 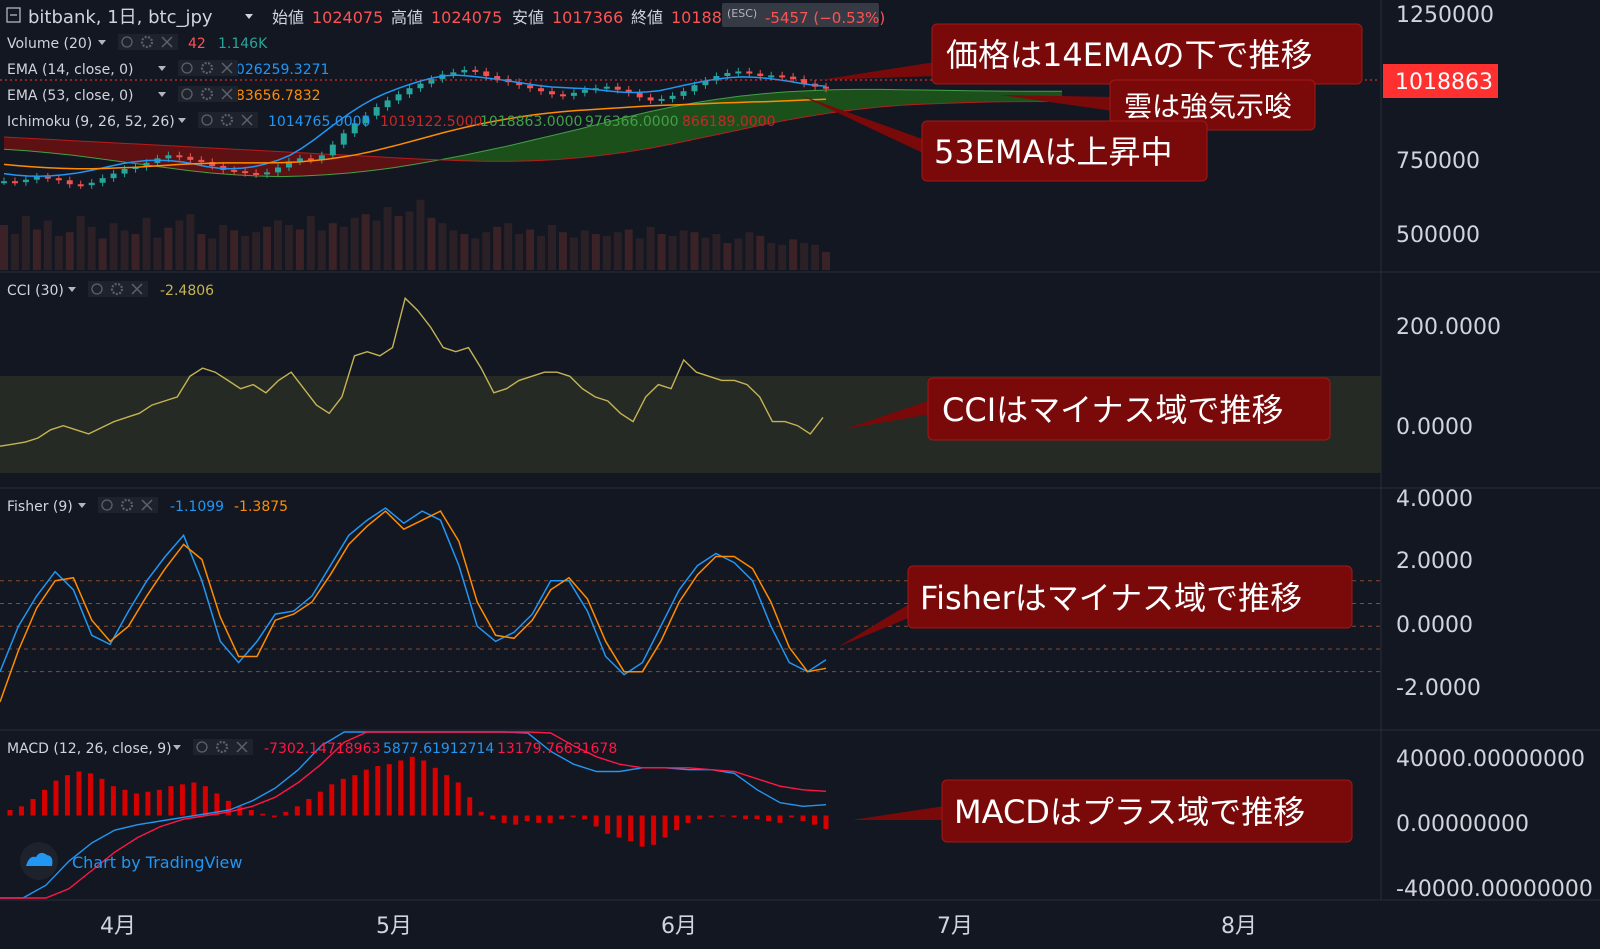 What do you see at coordinates (70, 70) in the screenshot?
I see `ema14-label: EMA (14, close, 0)` at bounding box center [70, 70].